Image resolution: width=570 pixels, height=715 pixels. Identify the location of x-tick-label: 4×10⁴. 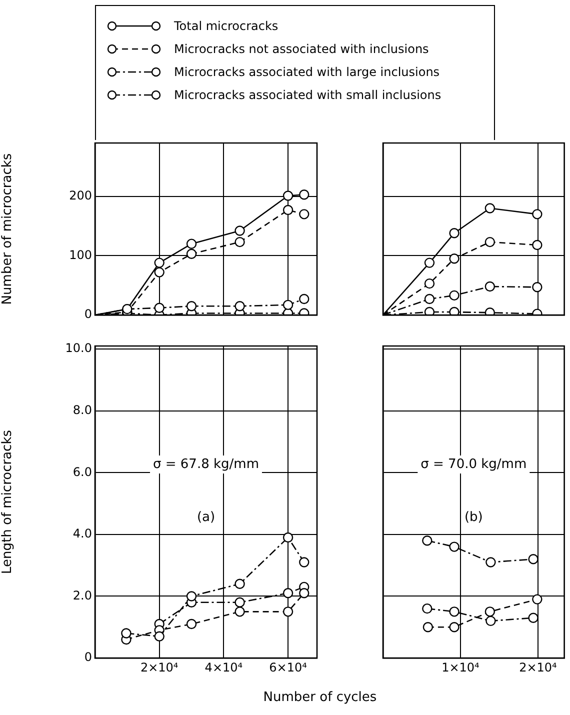
(223, 667).